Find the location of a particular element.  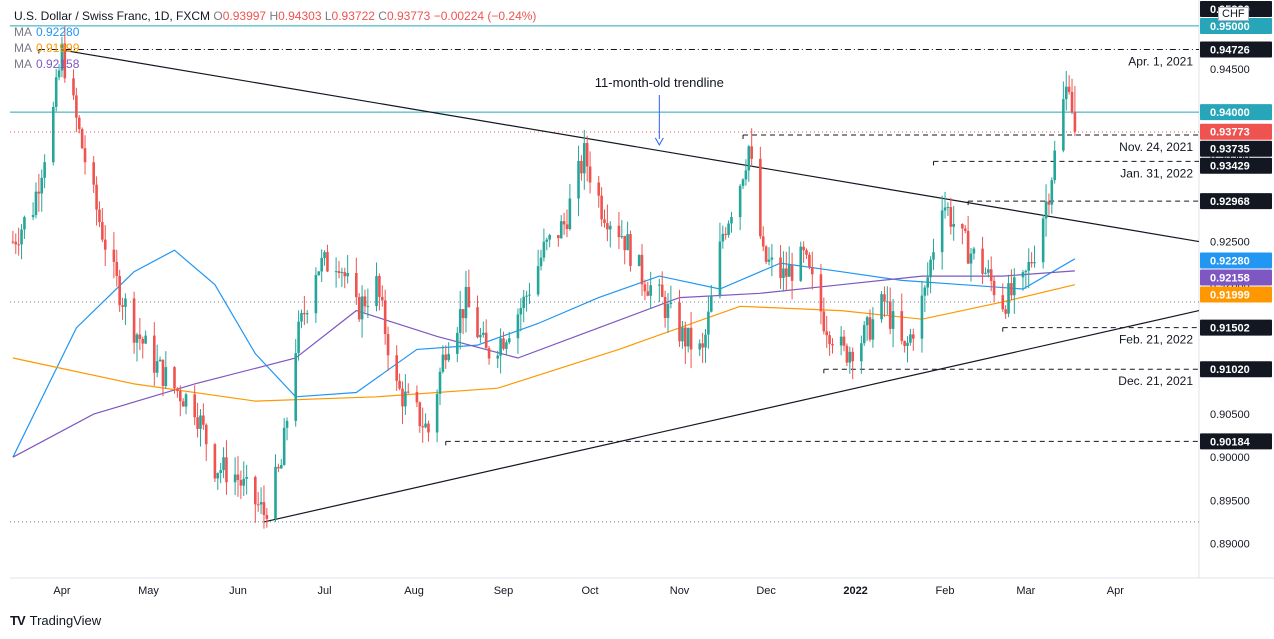

currency-badge: CHF is located at coordinates (1233, 14).